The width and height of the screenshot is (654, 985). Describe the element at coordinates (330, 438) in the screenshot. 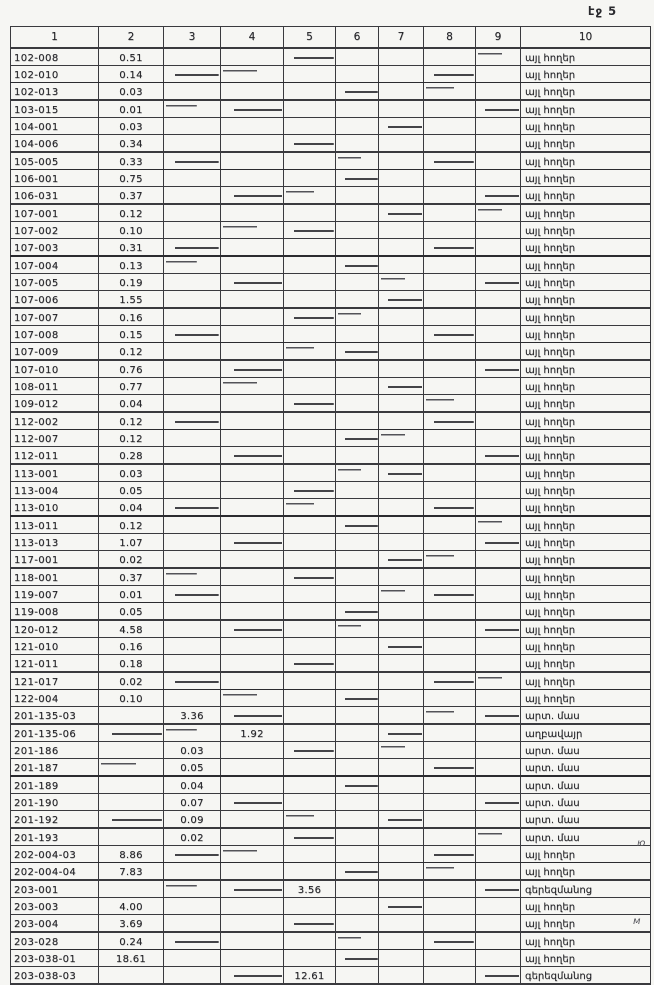

I see `table-row: 112-007 0.12 այլ հողեր` at that location.